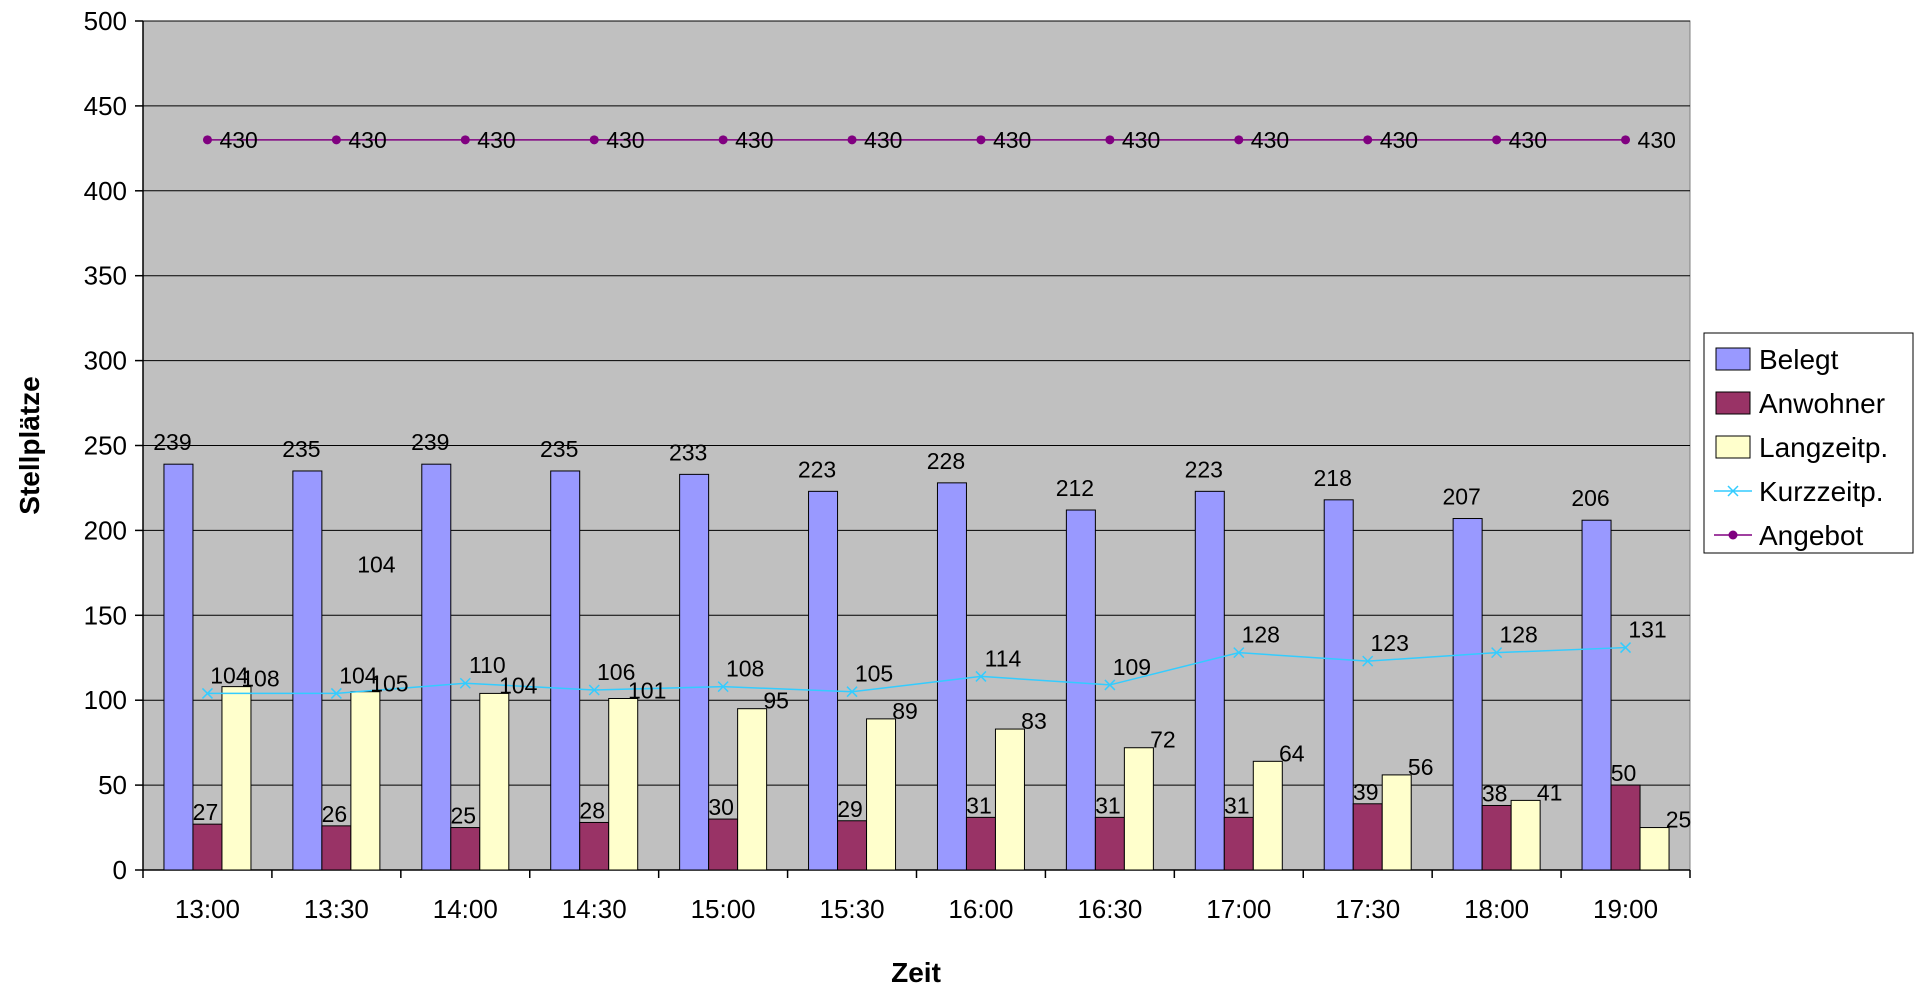 The image size is (1921, 987). What do you see at coordinates (1495, 793) in the screenshot?
I see `data-label-anwohner: 38` at bounding box center [1495, 793].